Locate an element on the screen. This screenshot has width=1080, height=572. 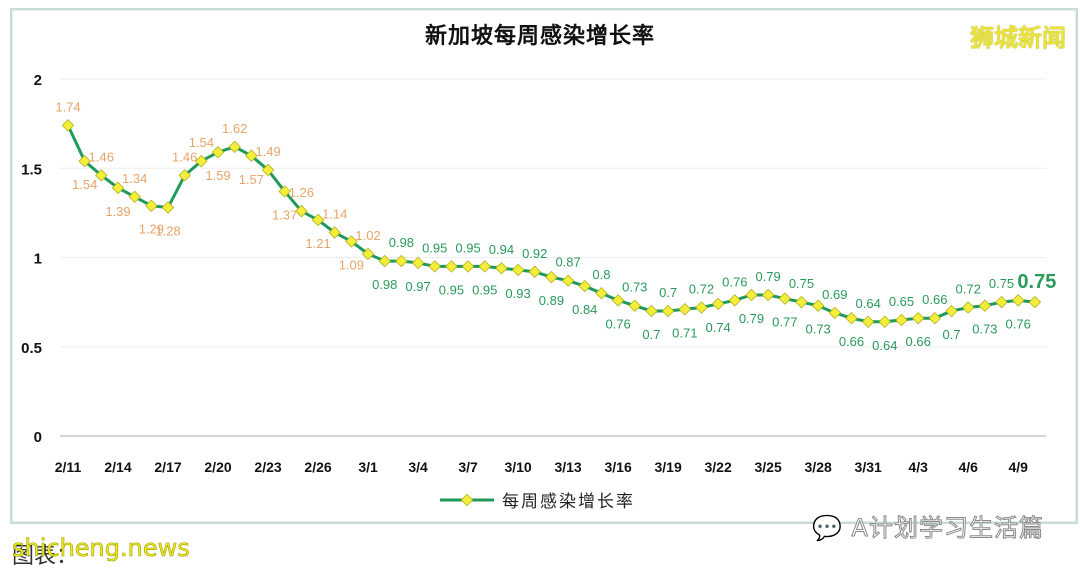
data-label: 1.34 is located at coordinates (134, 178).